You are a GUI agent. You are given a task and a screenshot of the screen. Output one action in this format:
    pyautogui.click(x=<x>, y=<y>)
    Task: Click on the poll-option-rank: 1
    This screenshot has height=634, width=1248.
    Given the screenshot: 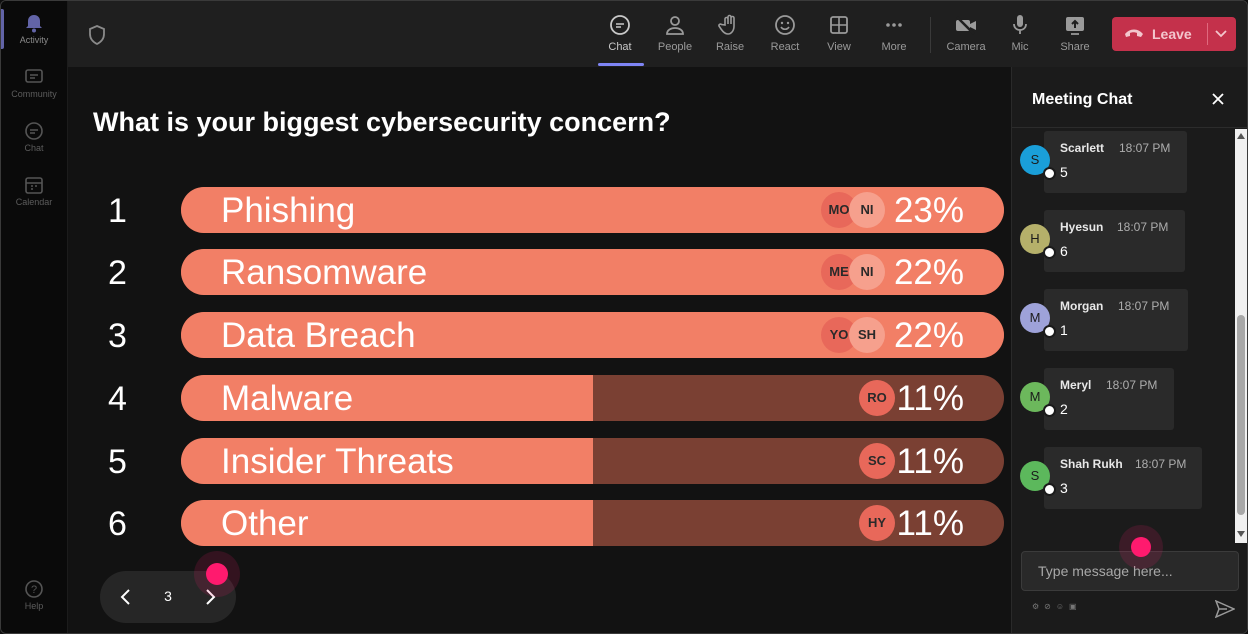 What is the action you would take?
    pyautogui.click(x=117, y=211)
    